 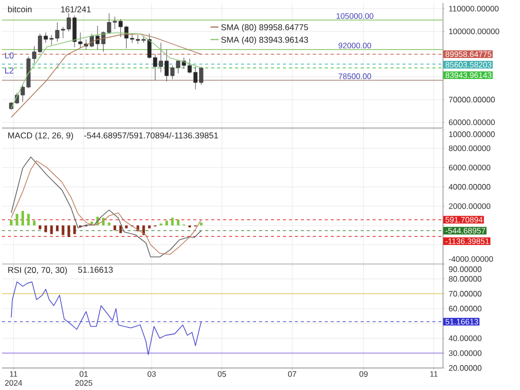 What do you see at coordinates (9, 71) in the screenshot?
I see `annotation: L2` at bounding box center [9, 71].